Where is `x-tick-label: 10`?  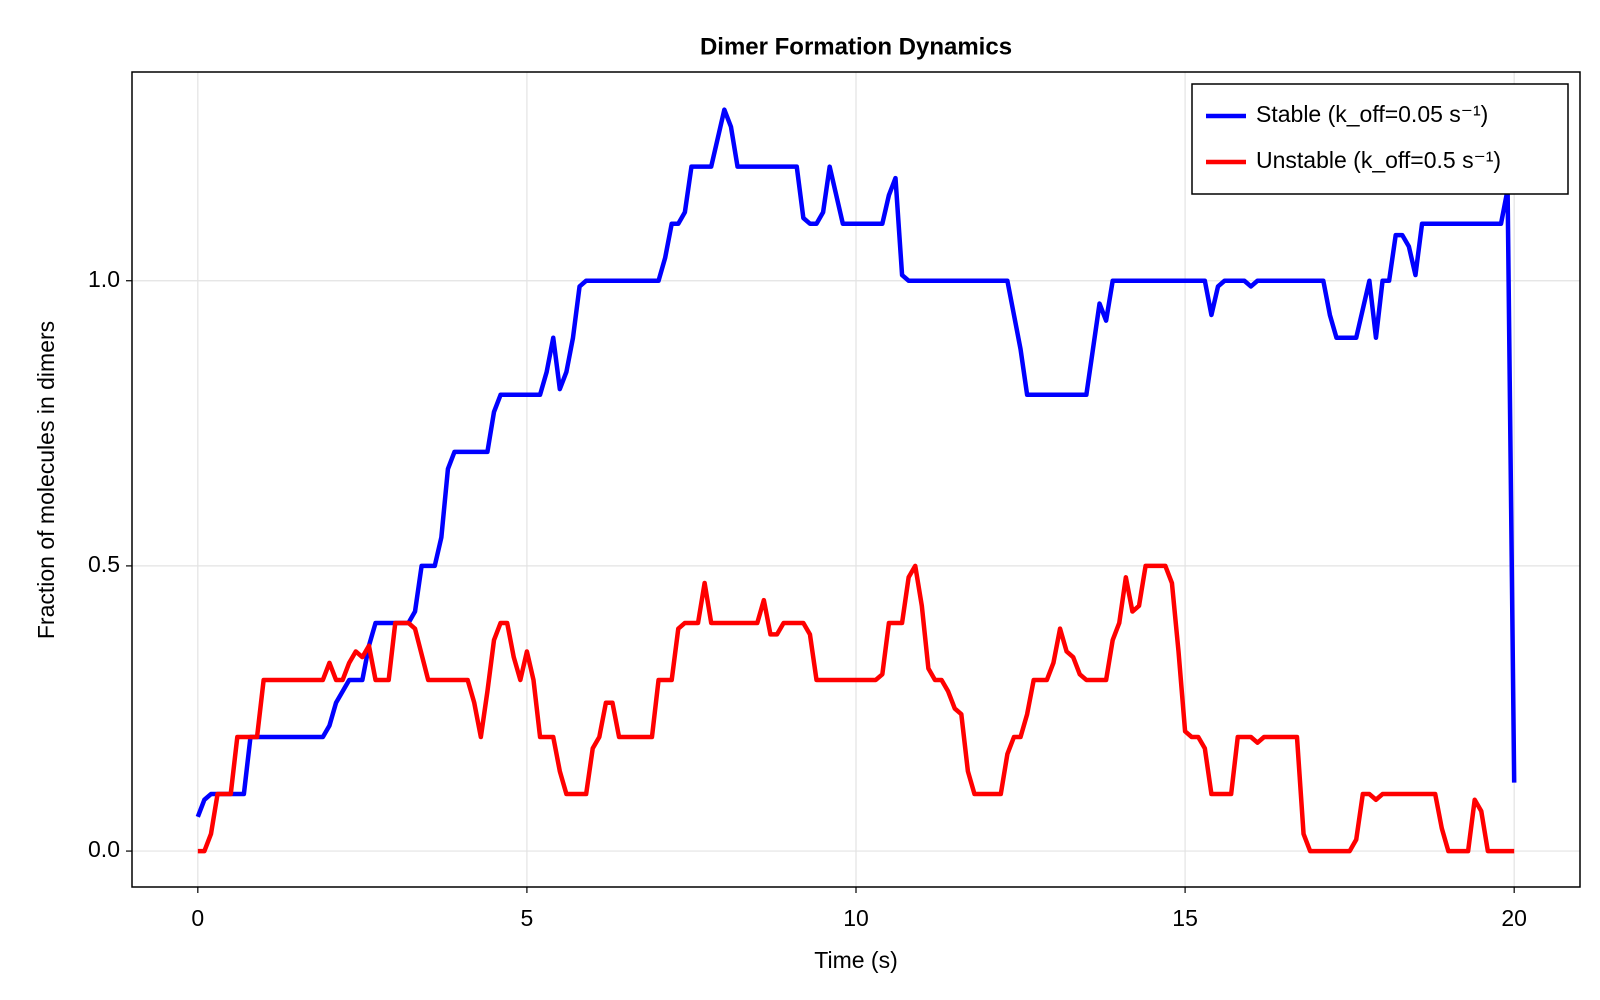
x-tick-label: 10 is located at coordinates (856, 918).